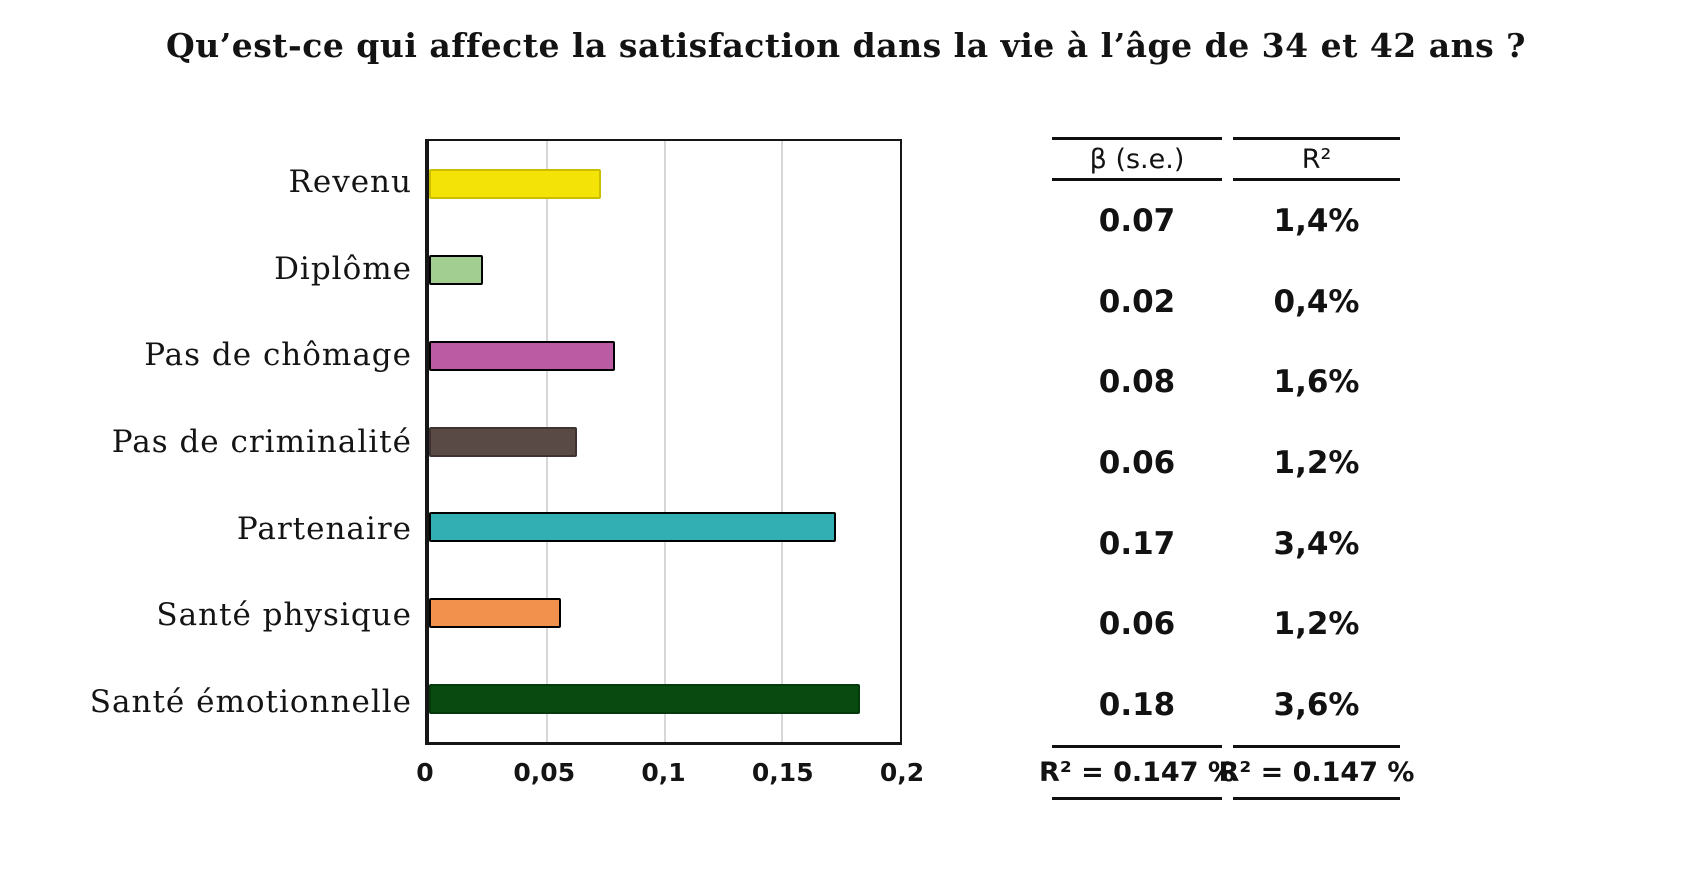 The image size is (1692, 888). Describe the element at coordinates (902, 772) in the screenshot. I see `x-tick-0-2: 0,2` at that location.